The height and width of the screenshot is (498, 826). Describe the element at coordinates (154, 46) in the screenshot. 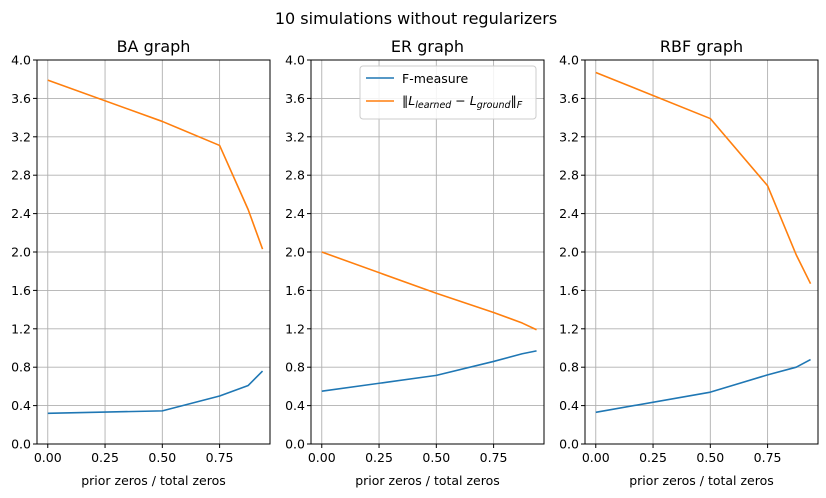

I see `subplot-title: BA graph` at that location.